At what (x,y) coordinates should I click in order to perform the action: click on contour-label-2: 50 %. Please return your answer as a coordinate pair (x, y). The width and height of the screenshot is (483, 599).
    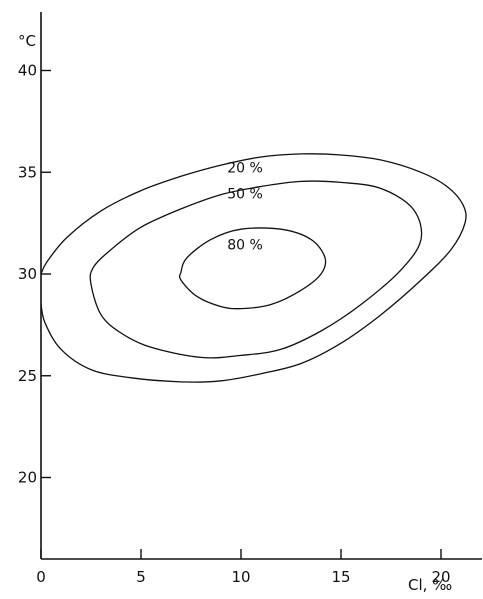
    Looking at the image, I should click on (245, 195).